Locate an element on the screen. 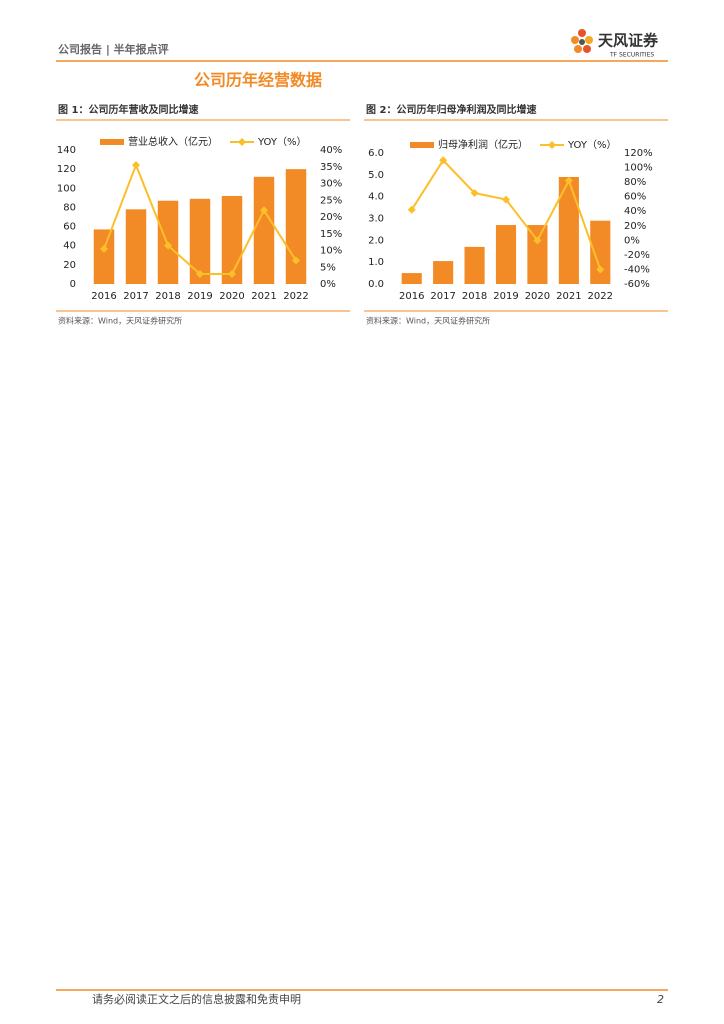  page-number: 2 is located at coordinates (660, 999).